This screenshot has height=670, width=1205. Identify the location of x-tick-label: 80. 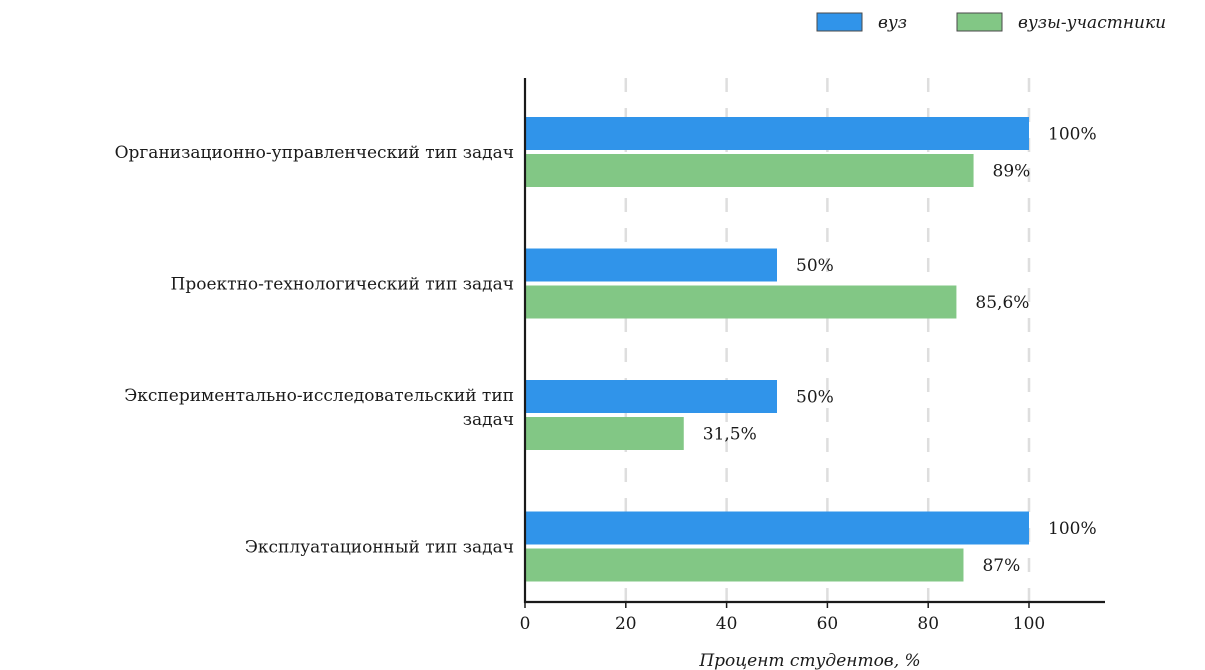
(928, 624).